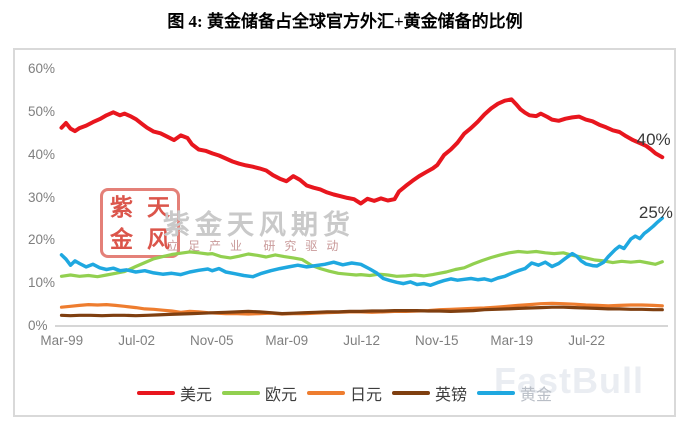 The image size is (690, 427). What do you see at coordinates (257, 246) in the screenshot?
I see `brand-slogan-watermark: 立足产业 研究驱动` at bounding box center [257, 246].